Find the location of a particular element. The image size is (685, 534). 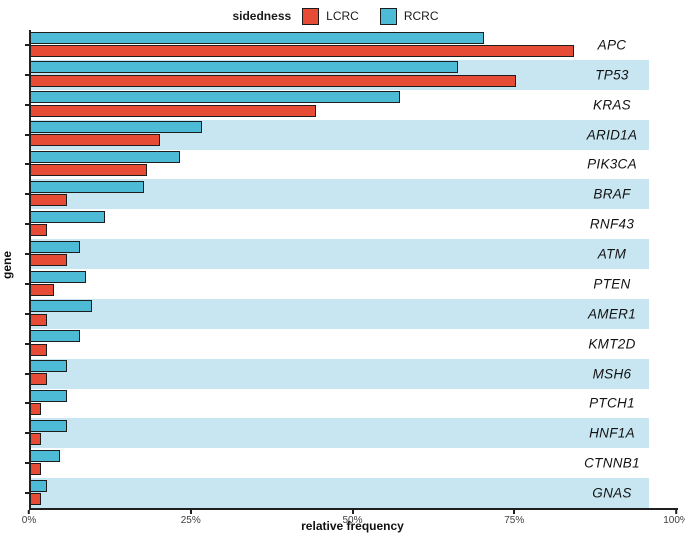

legend-swatch-rcrc is located at coordinates (388, 16).